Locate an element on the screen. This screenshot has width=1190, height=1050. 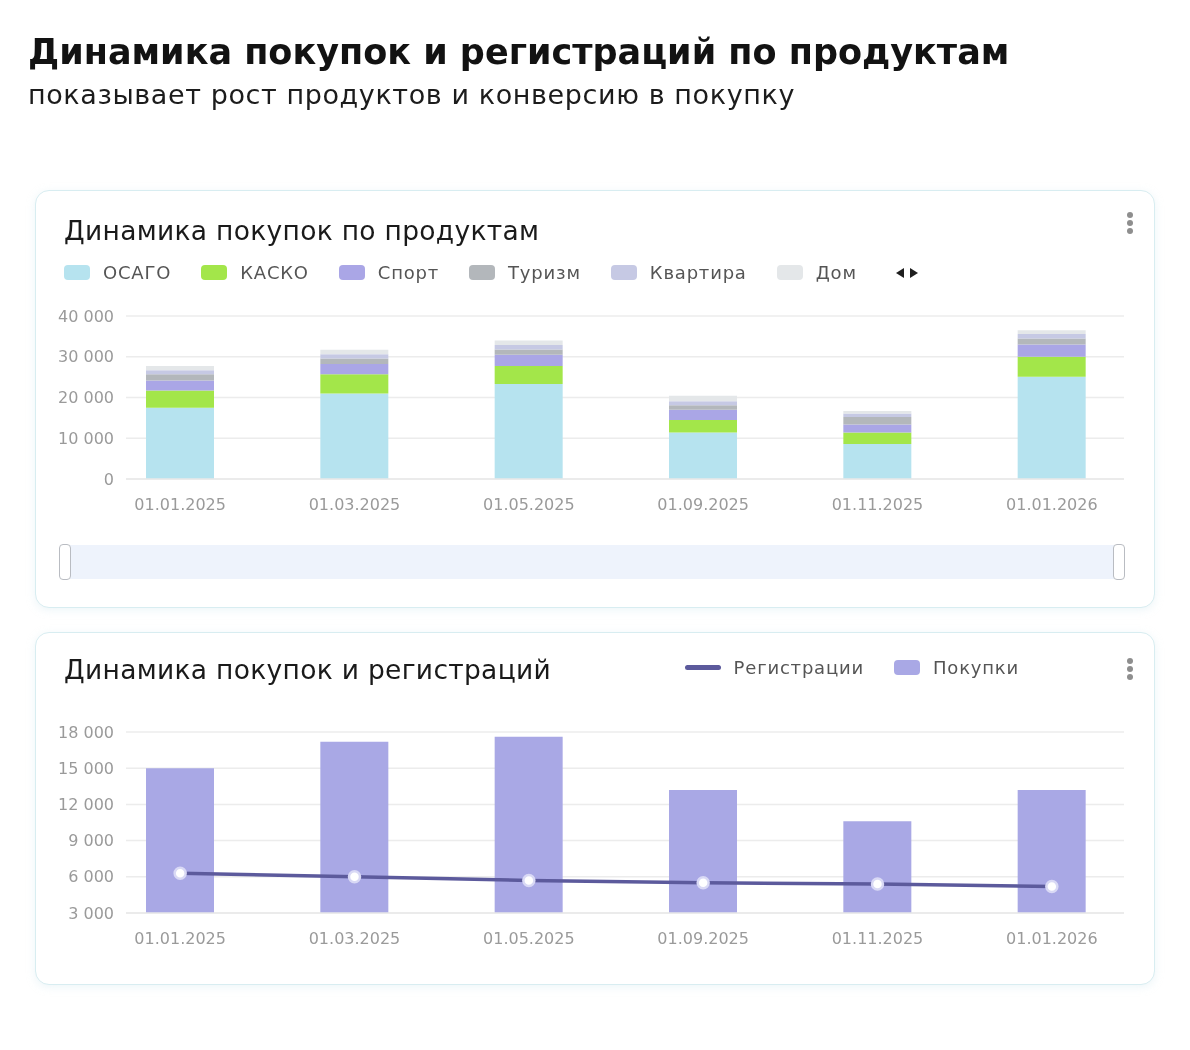
text: показывает рост продуктов и конверсию в покупку is located at coordinates (412, 95).